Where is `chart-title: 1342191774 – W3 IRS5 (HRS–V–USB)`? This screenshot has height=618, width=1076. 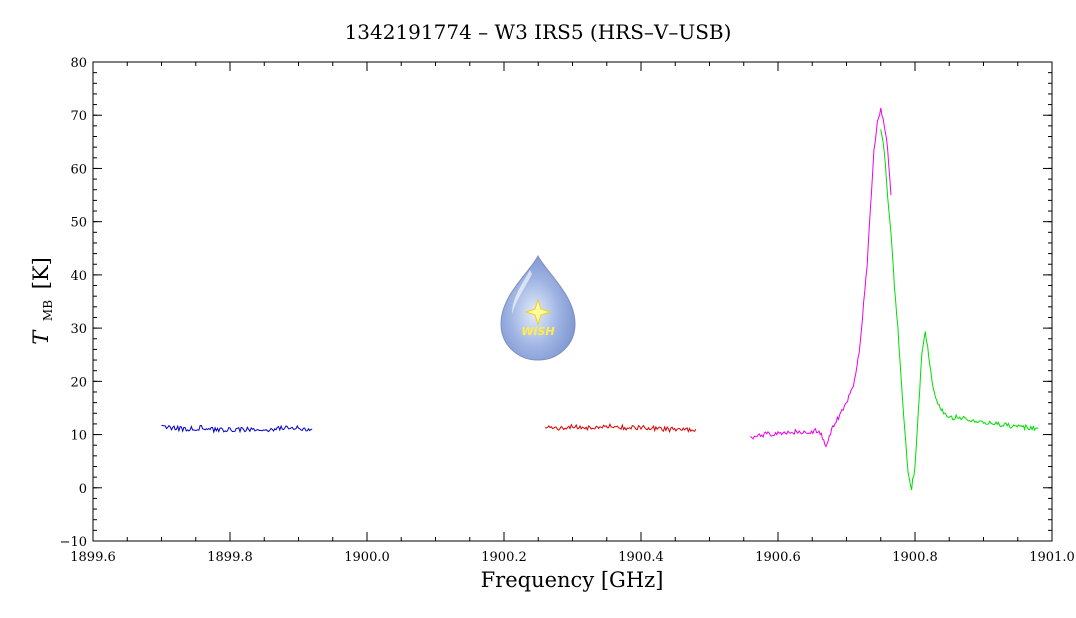
chart-title: 1342191774 – W3 IRS5 (HRS–V–USB) is located at coordinates (538, 32).